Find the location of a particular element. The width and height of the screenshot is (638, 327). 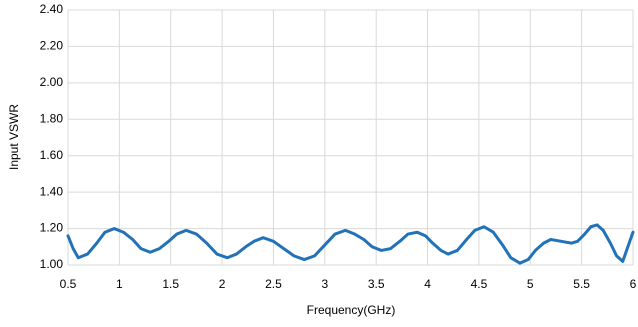

y-tick-label: 1.60 is located at coordinates (52, 155).